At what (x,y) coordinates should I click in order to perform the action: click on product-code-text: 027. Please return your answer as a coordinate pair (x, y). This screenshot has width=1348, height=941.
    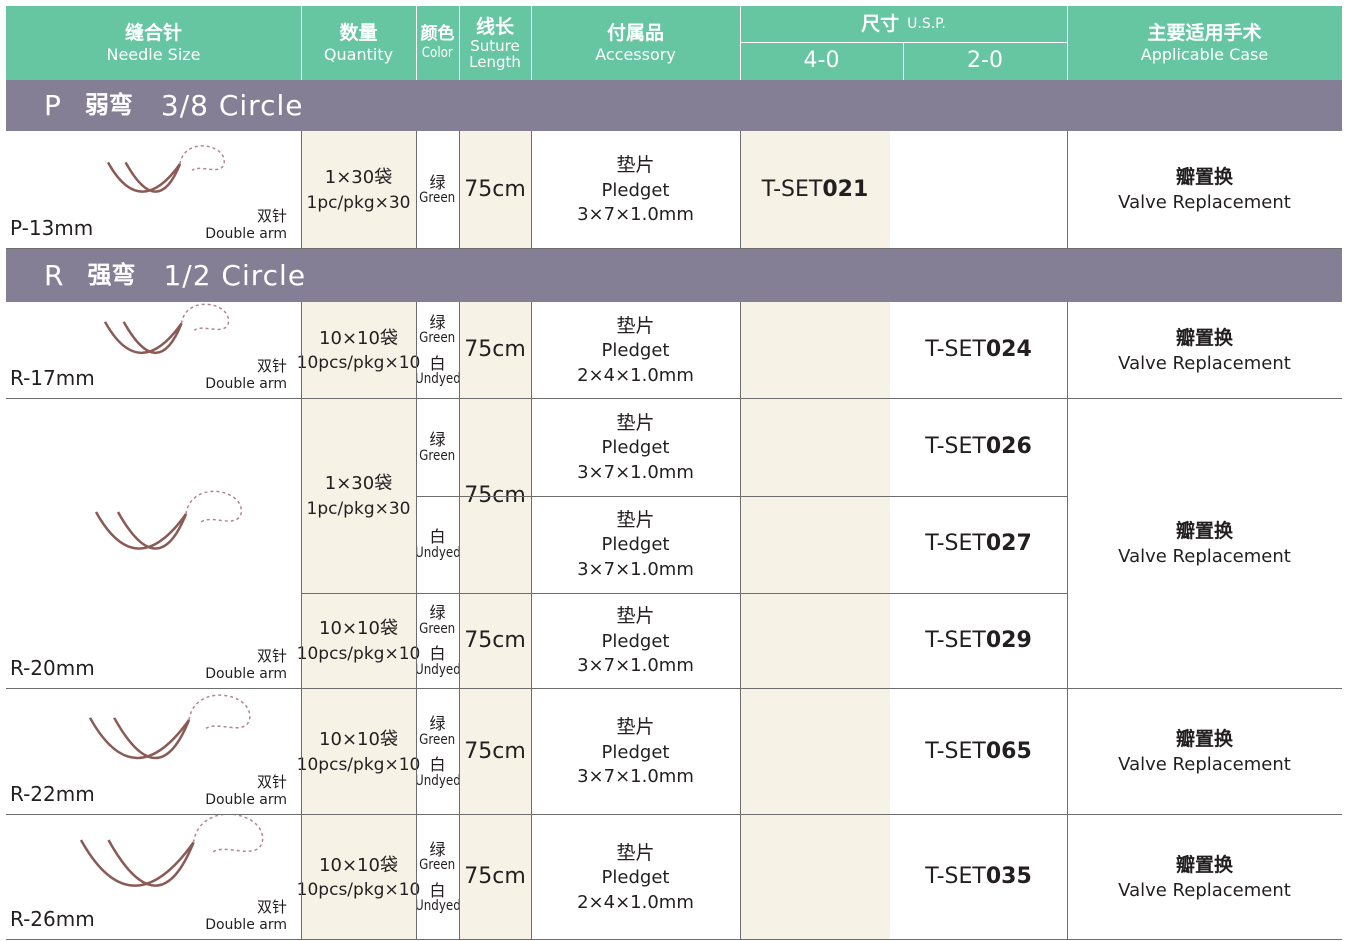
    Looking at the image, I should click on (1009, 544).